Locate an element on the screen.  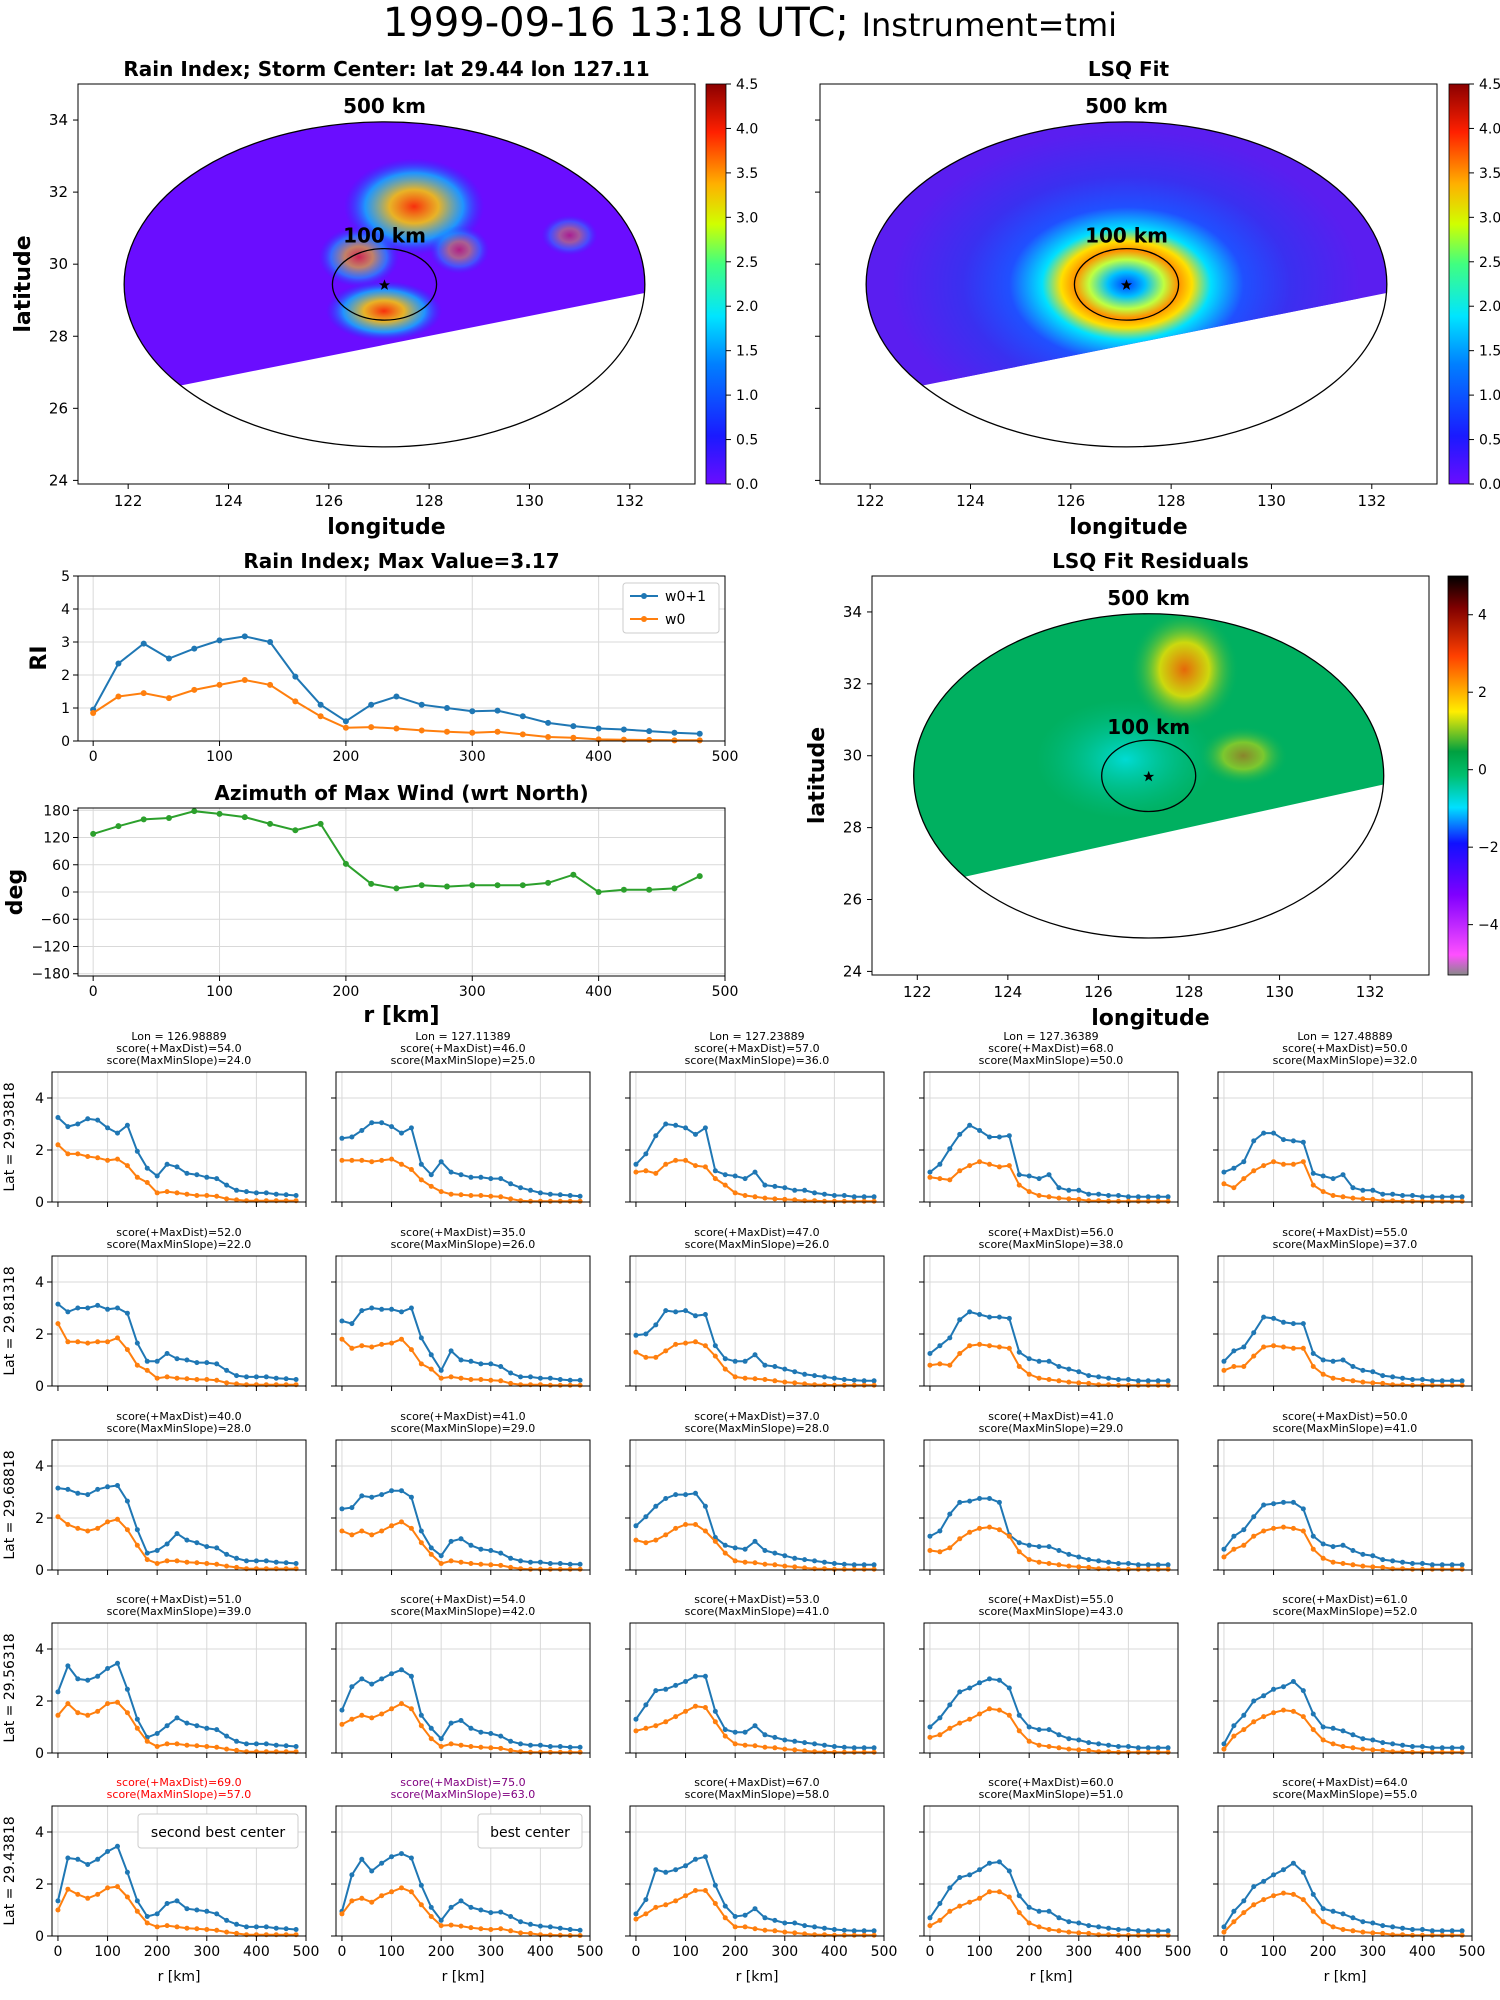
subplot-score-slope: score(MaxMinSlope)=32.0 is located at coordinates (1345, 1060).